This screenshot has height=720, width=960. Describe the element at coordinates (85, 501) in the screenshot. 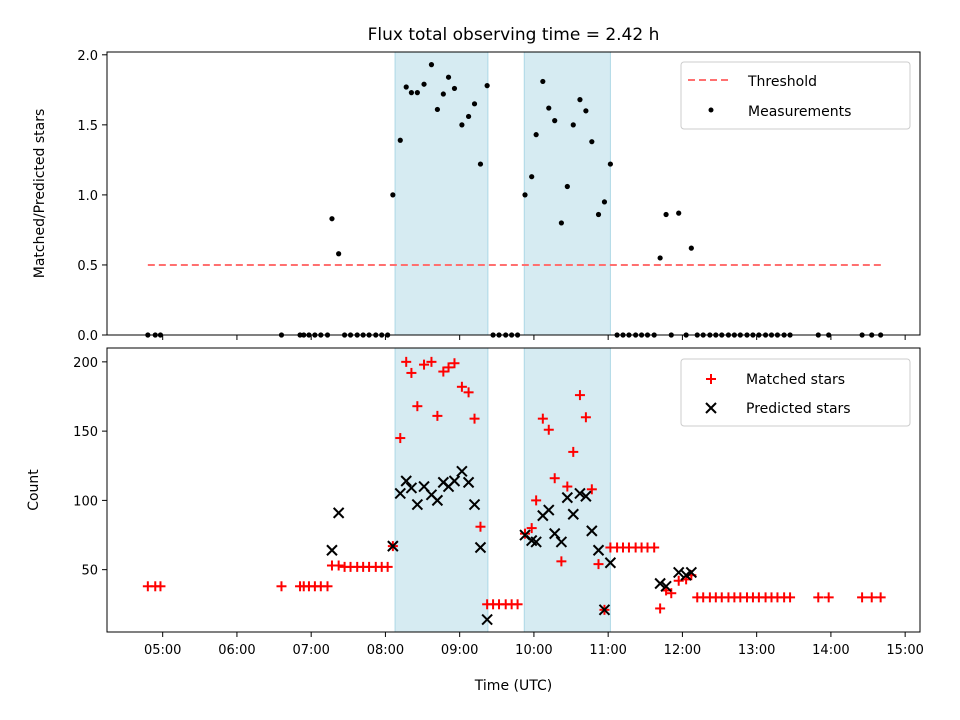

I see `y-tick-label: 100` at that location.